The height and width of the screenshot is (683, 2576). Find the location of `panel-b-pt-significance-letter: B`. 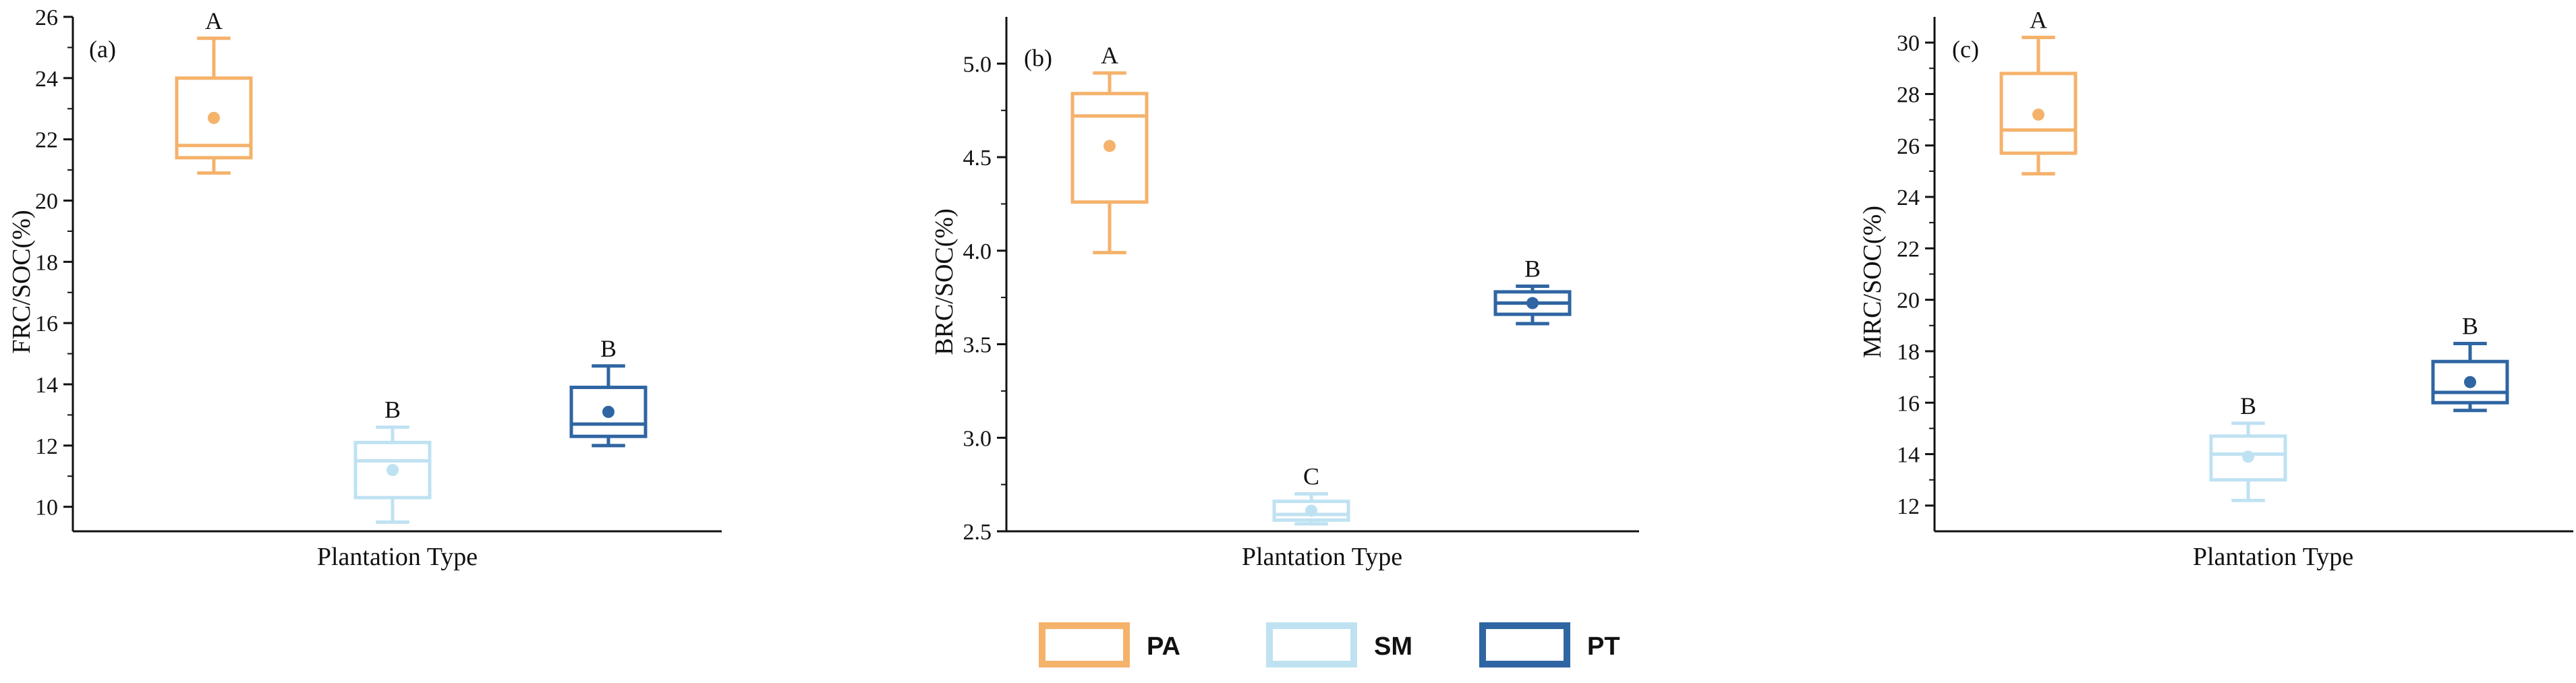

panel-b-pt-significance-letter: B is located at coordinates (1532, 270).